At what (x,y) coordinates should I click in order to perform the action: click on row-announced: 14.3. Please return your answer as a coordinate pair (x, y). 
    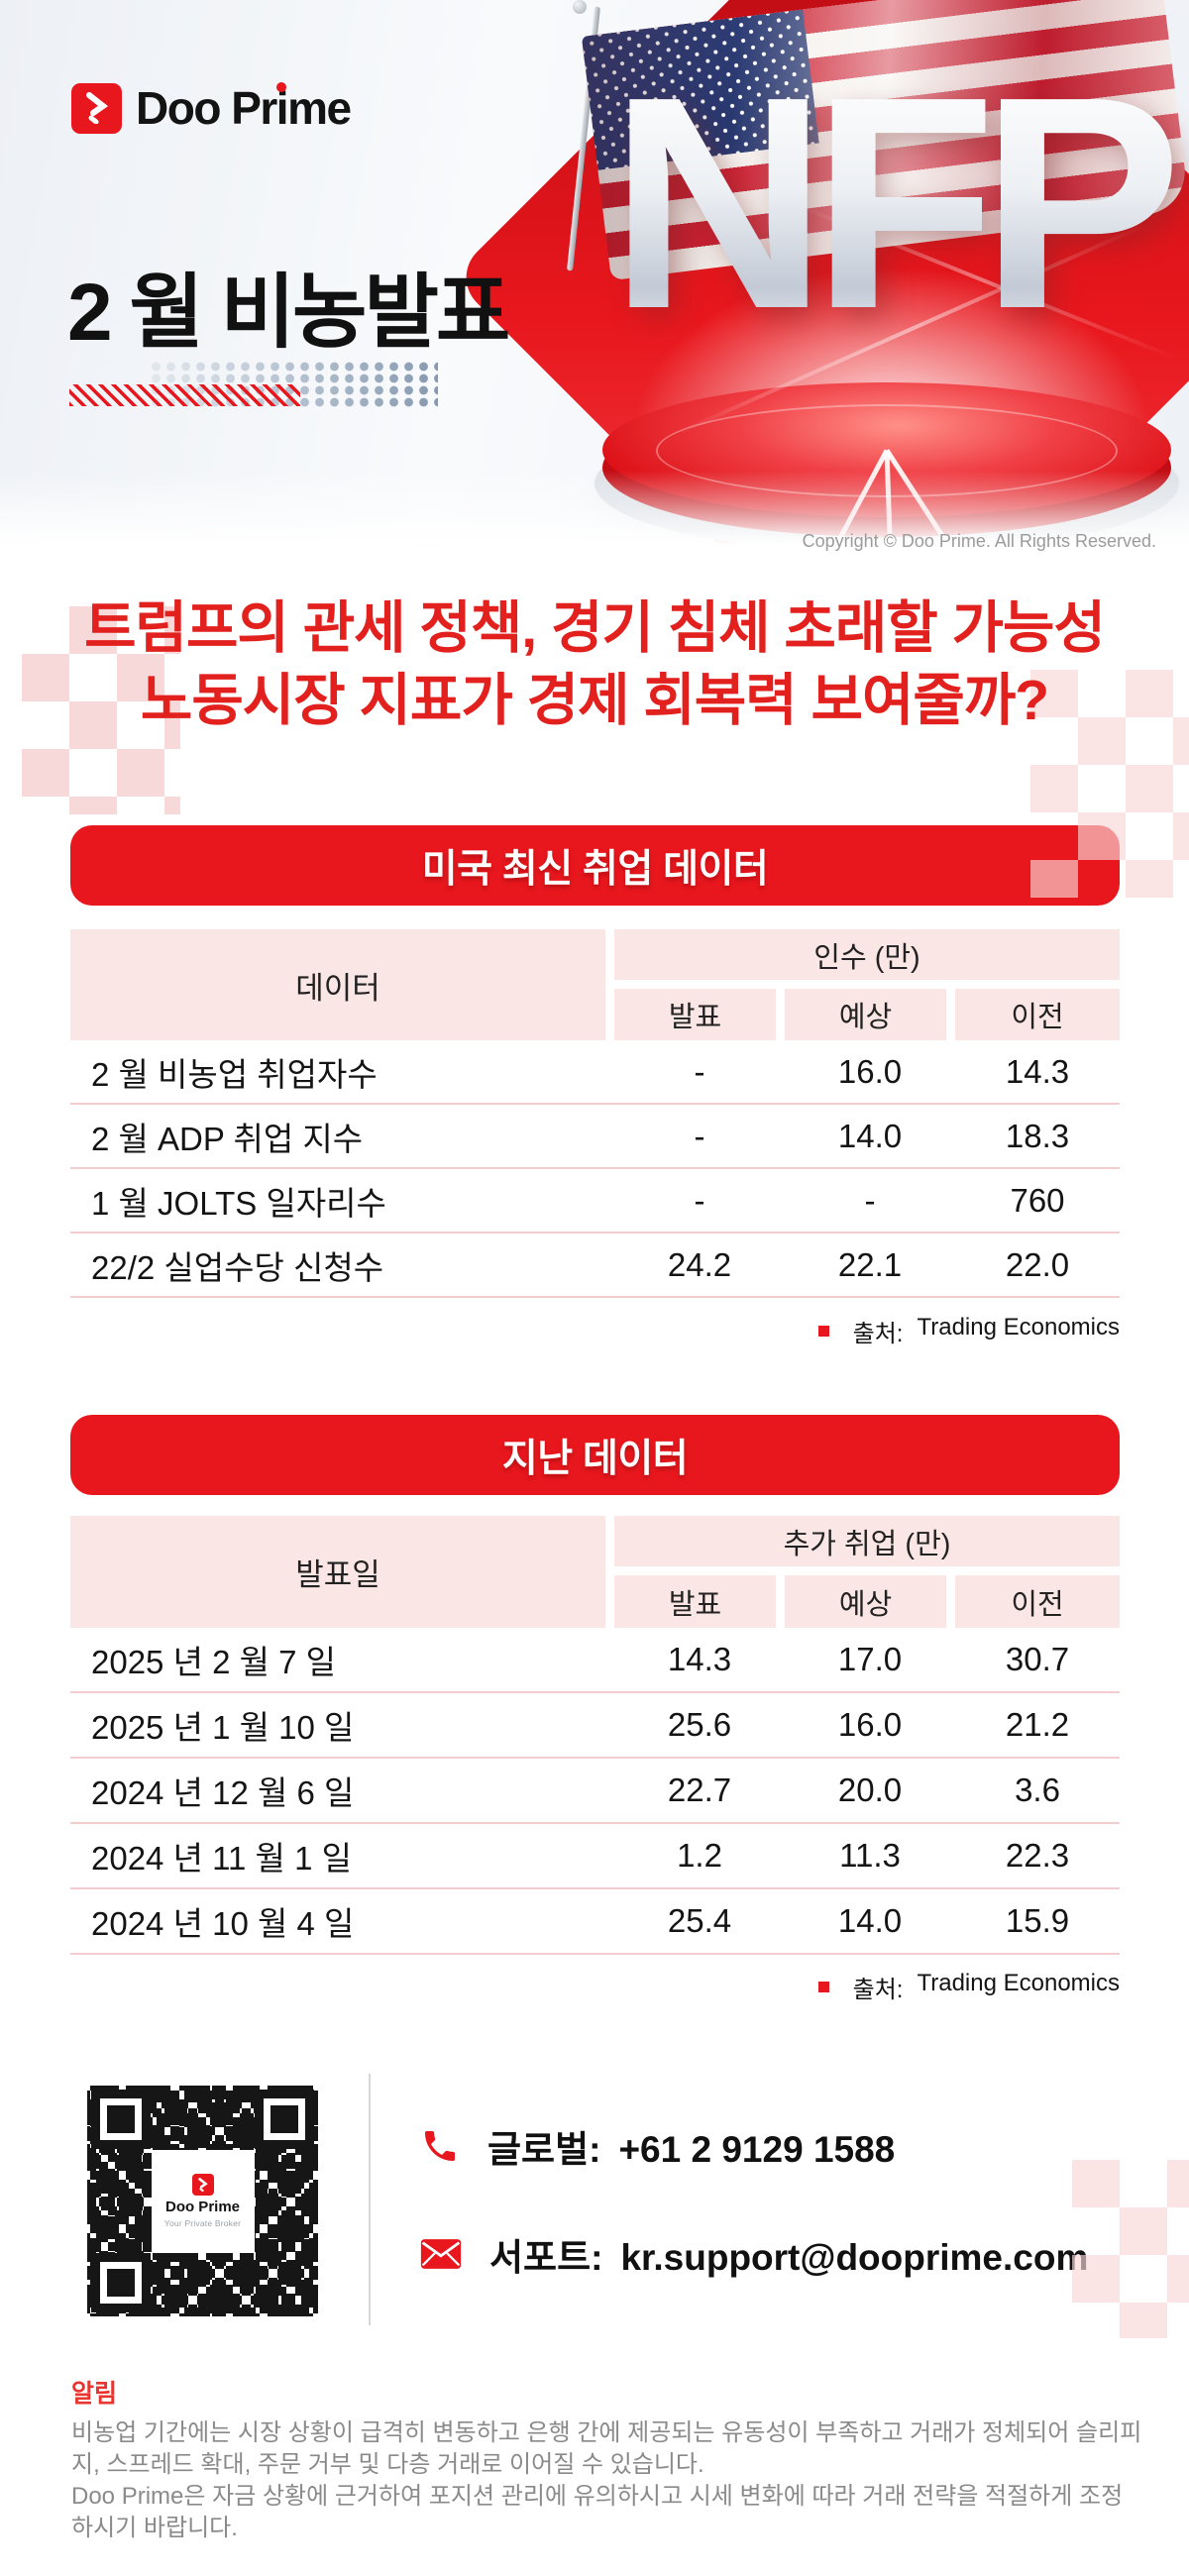
    Looking at the image, I should click on (699, 1659).